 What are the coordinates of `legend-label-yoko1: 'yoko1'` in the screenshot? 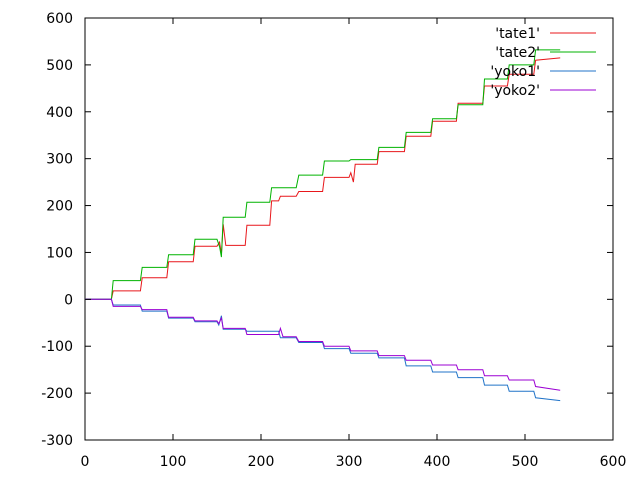 It's located at (515, 72).